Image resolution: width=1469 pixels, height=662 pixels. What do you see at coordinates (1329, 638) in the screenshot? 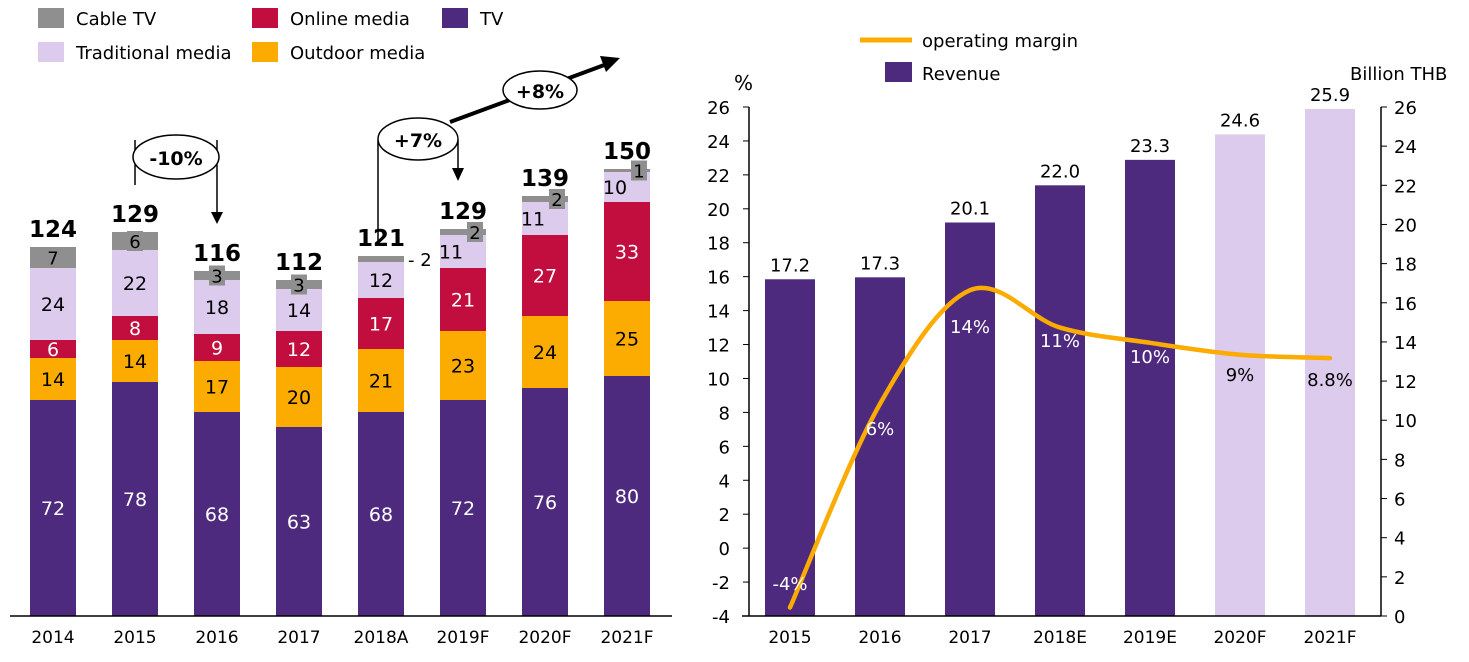
I see `x-tick-label: 2021F` at bounding box center [1329, 638].